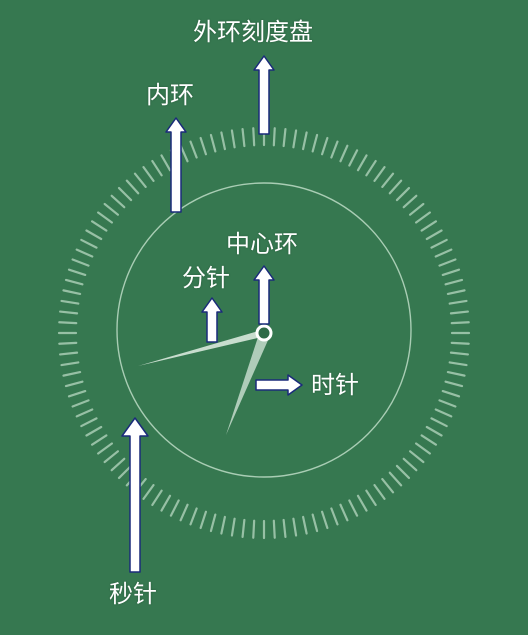 This screenshot has width=528, height=635. I want to click on hour-hand-label: 时针, so click(335, 385).